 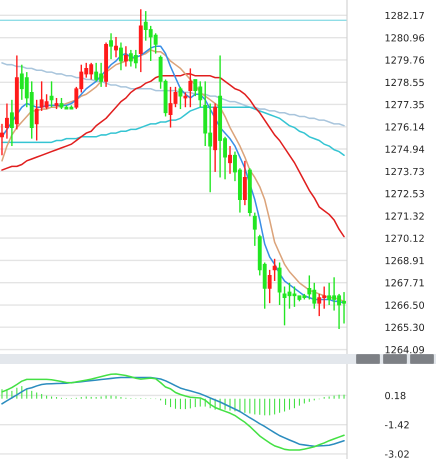 I want to click on y-tick-label: 1266.50, so click(x=405, y=305).